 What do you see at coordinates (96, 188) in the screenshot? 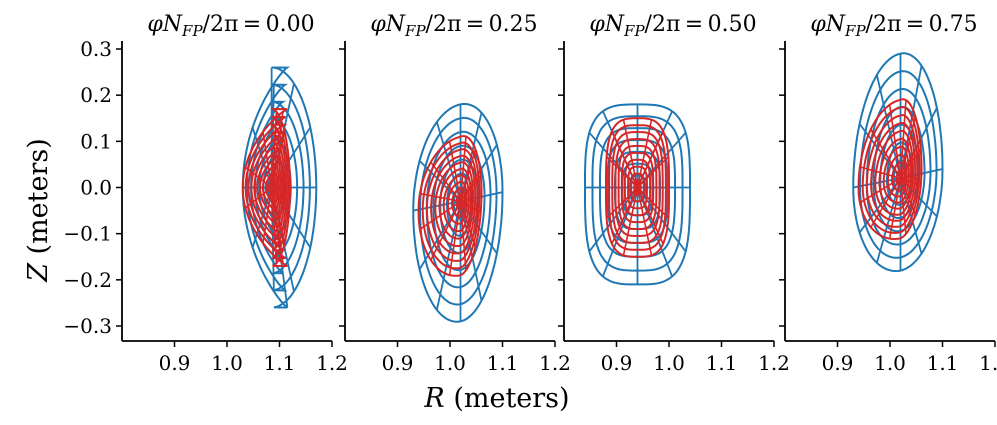
I see `y-tick-label: 0.0` at bounding box center [96, 188].